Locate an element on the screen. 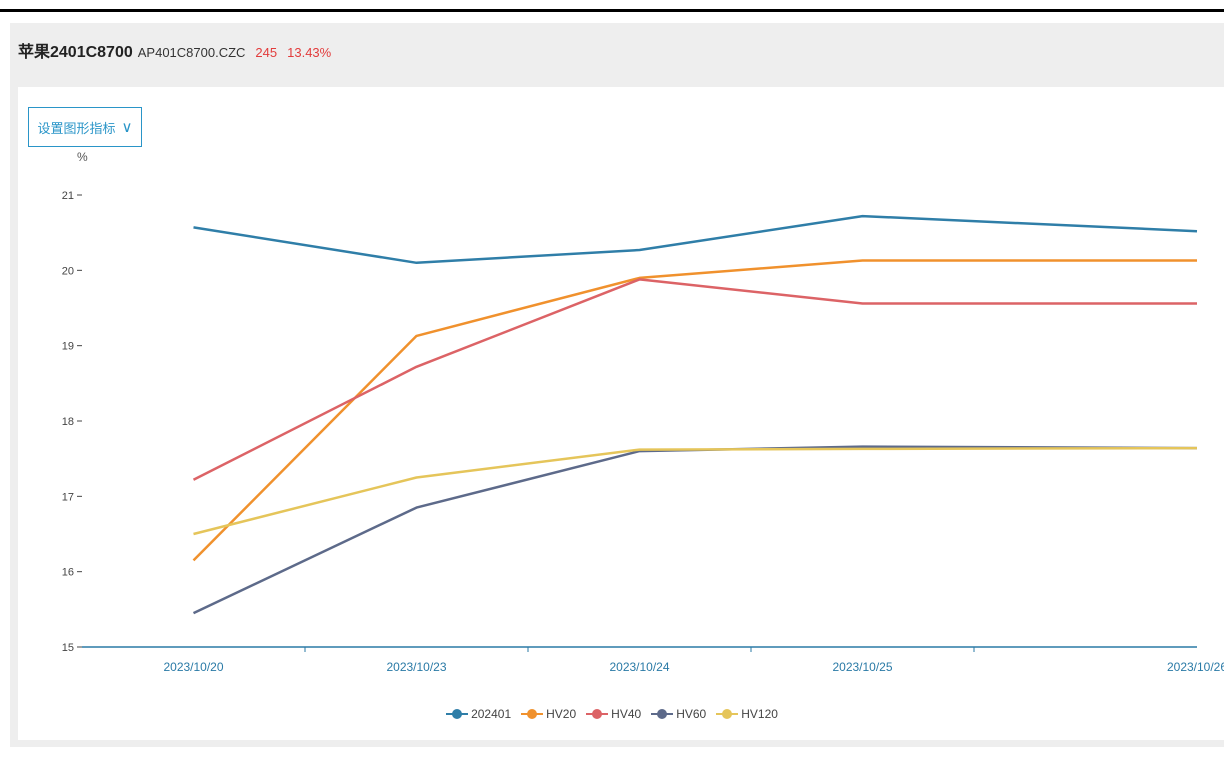 The height and width of the screenshot is (779, 1224). legend-label: 202401 is located at coordinates (491, 714).